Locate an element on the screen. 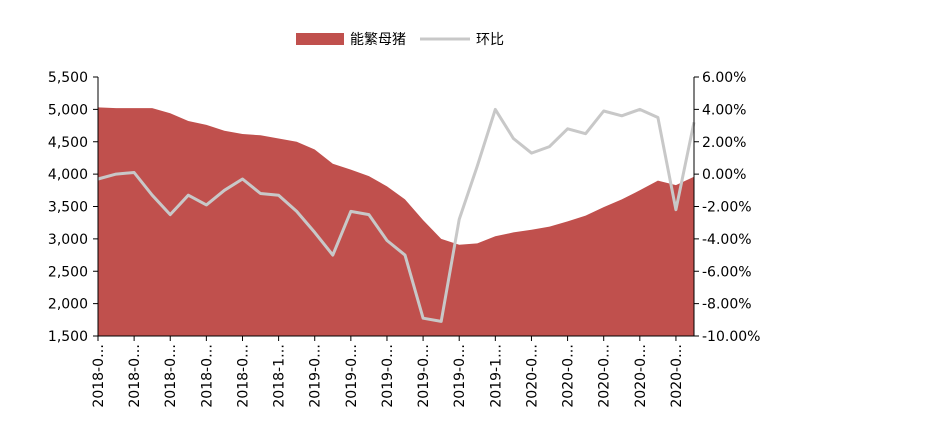 The width and height of the screenshot is (943, 435). y-right-tick-label: -8.00% is located at coordinates (727, 305).